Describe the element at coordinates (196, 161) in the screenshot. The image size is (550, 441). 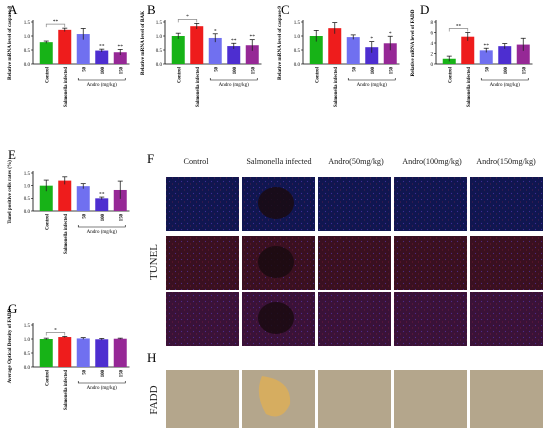
I see `micrograph-column-header: Control` at that location.